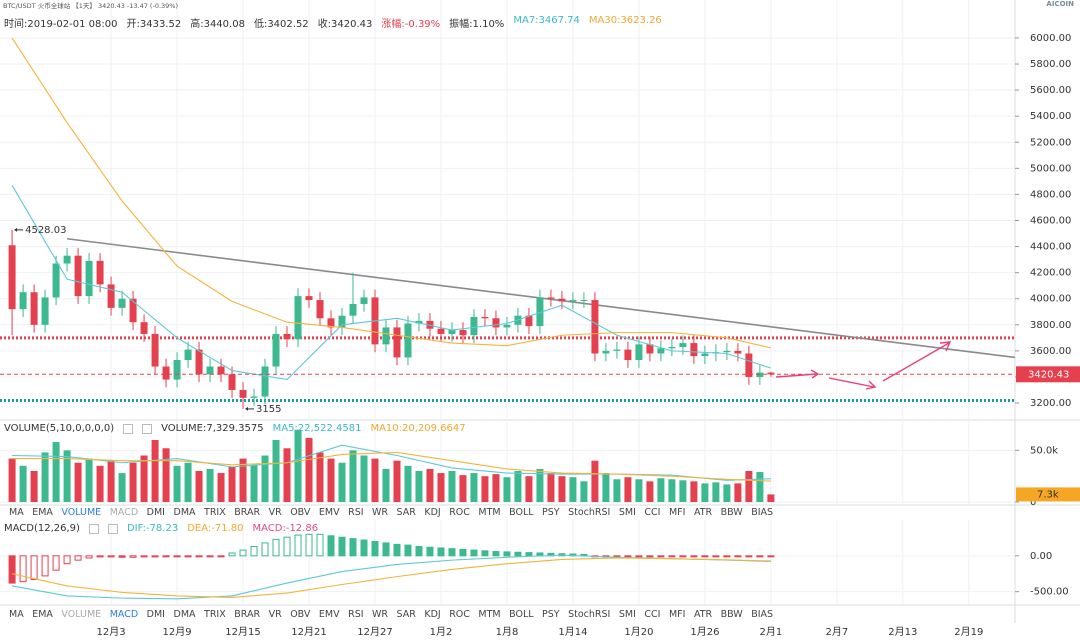  What do you see at coordinates (507, 632) in the screenshot?
I see `x-tick-label: 1月8` at bounding box center [507, 632].